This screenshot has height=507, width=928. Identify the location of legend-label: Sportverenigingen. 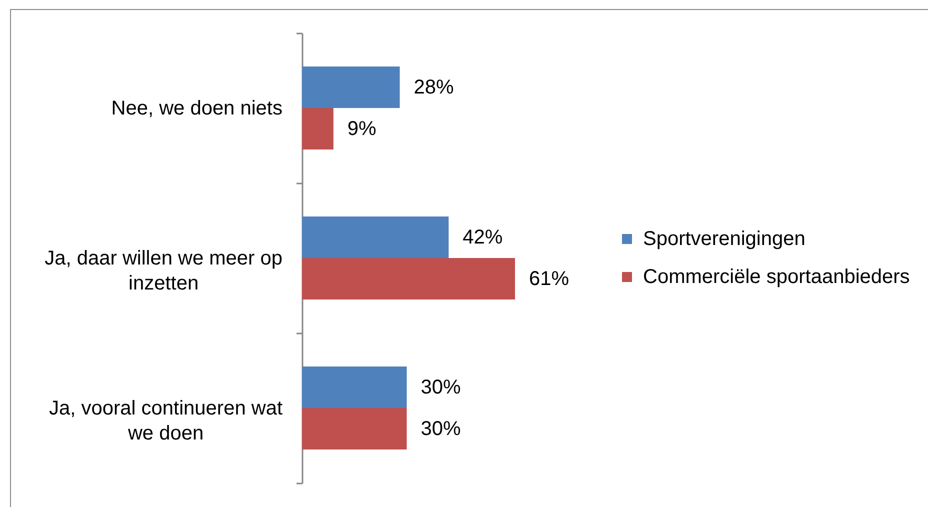
(724, 239).